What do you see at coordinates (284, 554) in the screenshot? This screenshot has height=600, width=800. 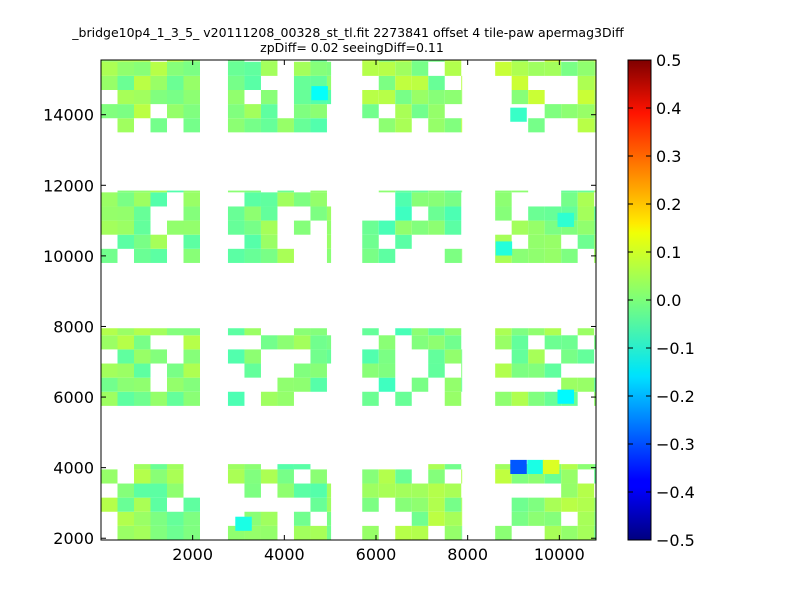 I see `x-tick-label: 4000` at bounding box center [284, 554].